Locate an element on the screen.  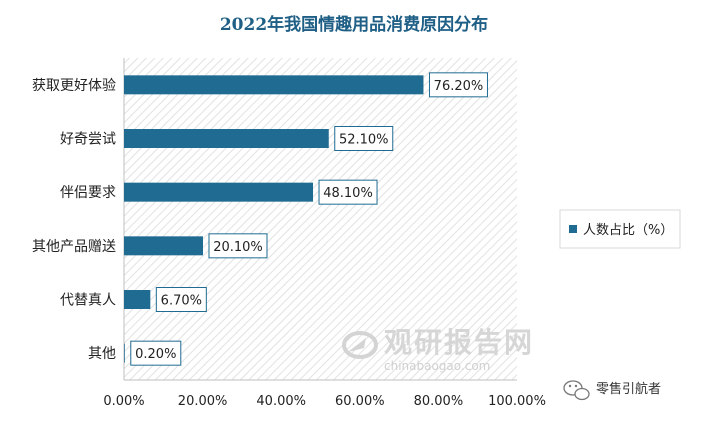
data-label-2: 48.10% is located at coordinates (348, 193).